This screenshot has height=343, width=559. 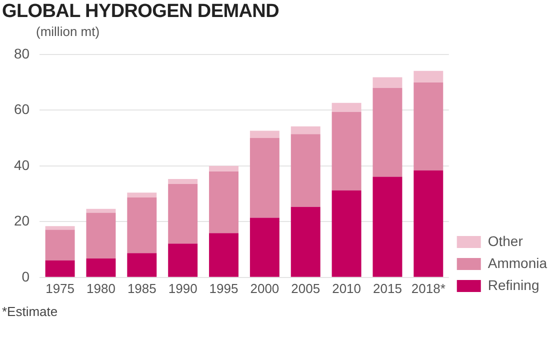 I want to click on y-tick-label: 40, so click(x=22, y=164).